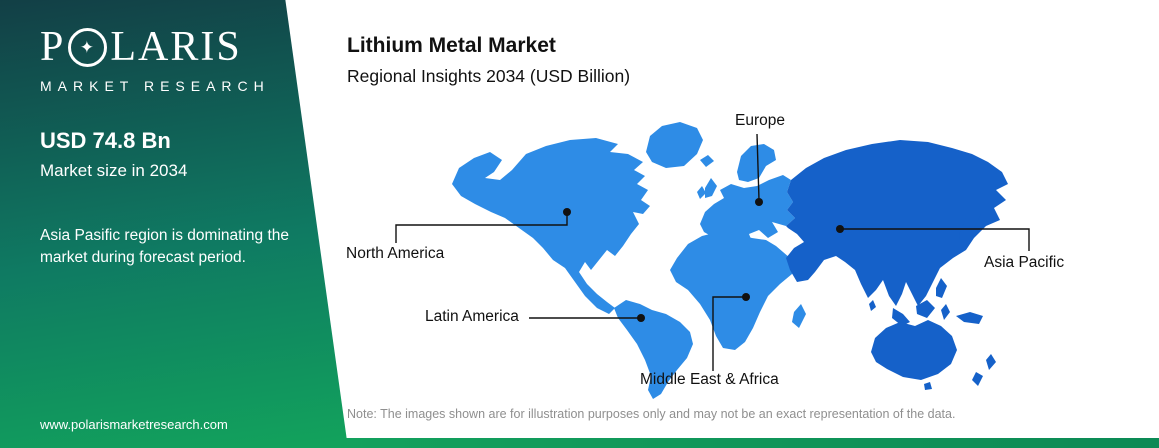 The image size is (1159, 448). What do you see at coordinates (746, 297) in the screenshot?
I see `marker-dot-mea` at bounding box center [746, 297].